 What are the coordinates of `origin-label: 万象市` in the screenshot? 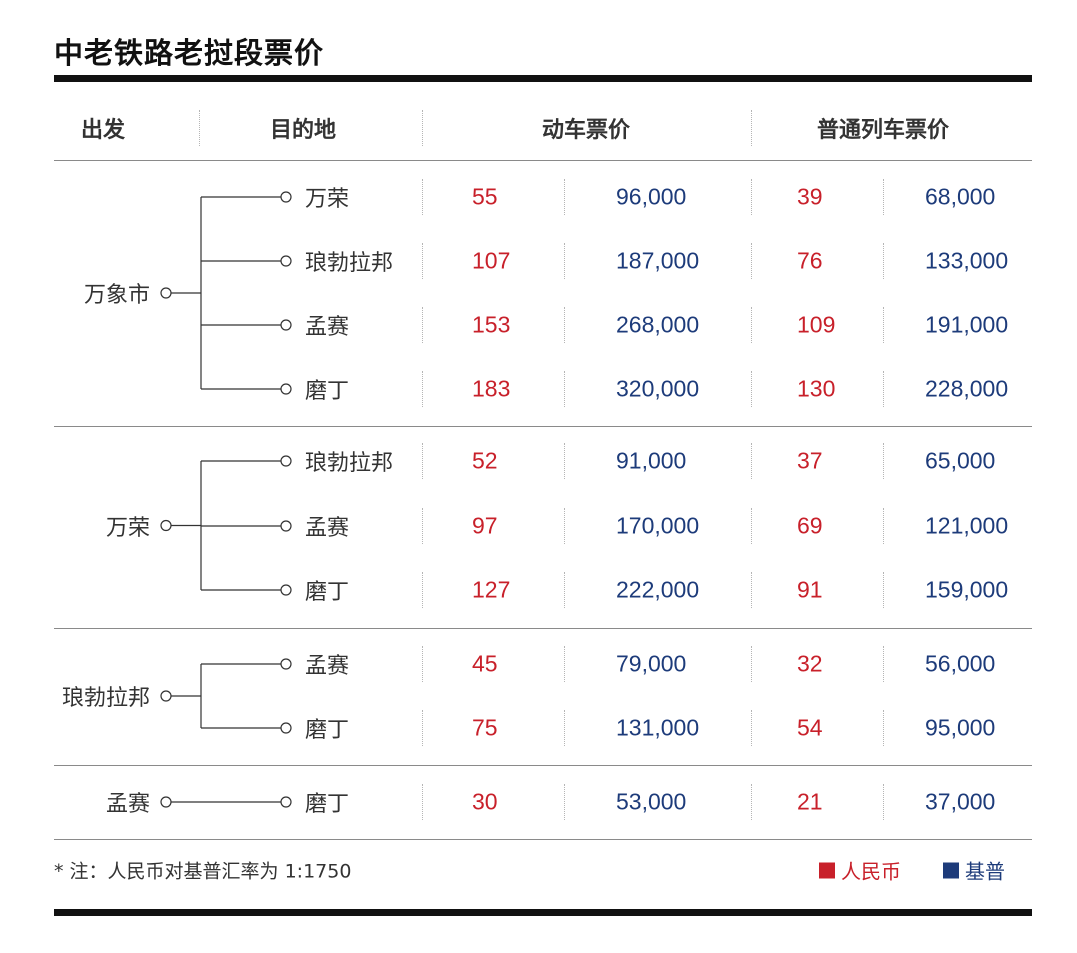 It's located at (116, 295).